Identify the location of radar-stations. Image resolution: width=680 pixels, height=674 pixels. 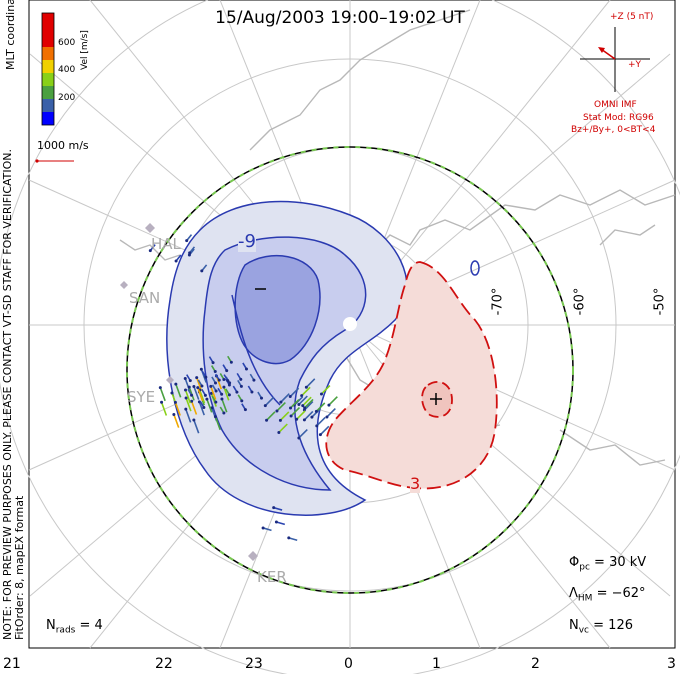
(189, 392).